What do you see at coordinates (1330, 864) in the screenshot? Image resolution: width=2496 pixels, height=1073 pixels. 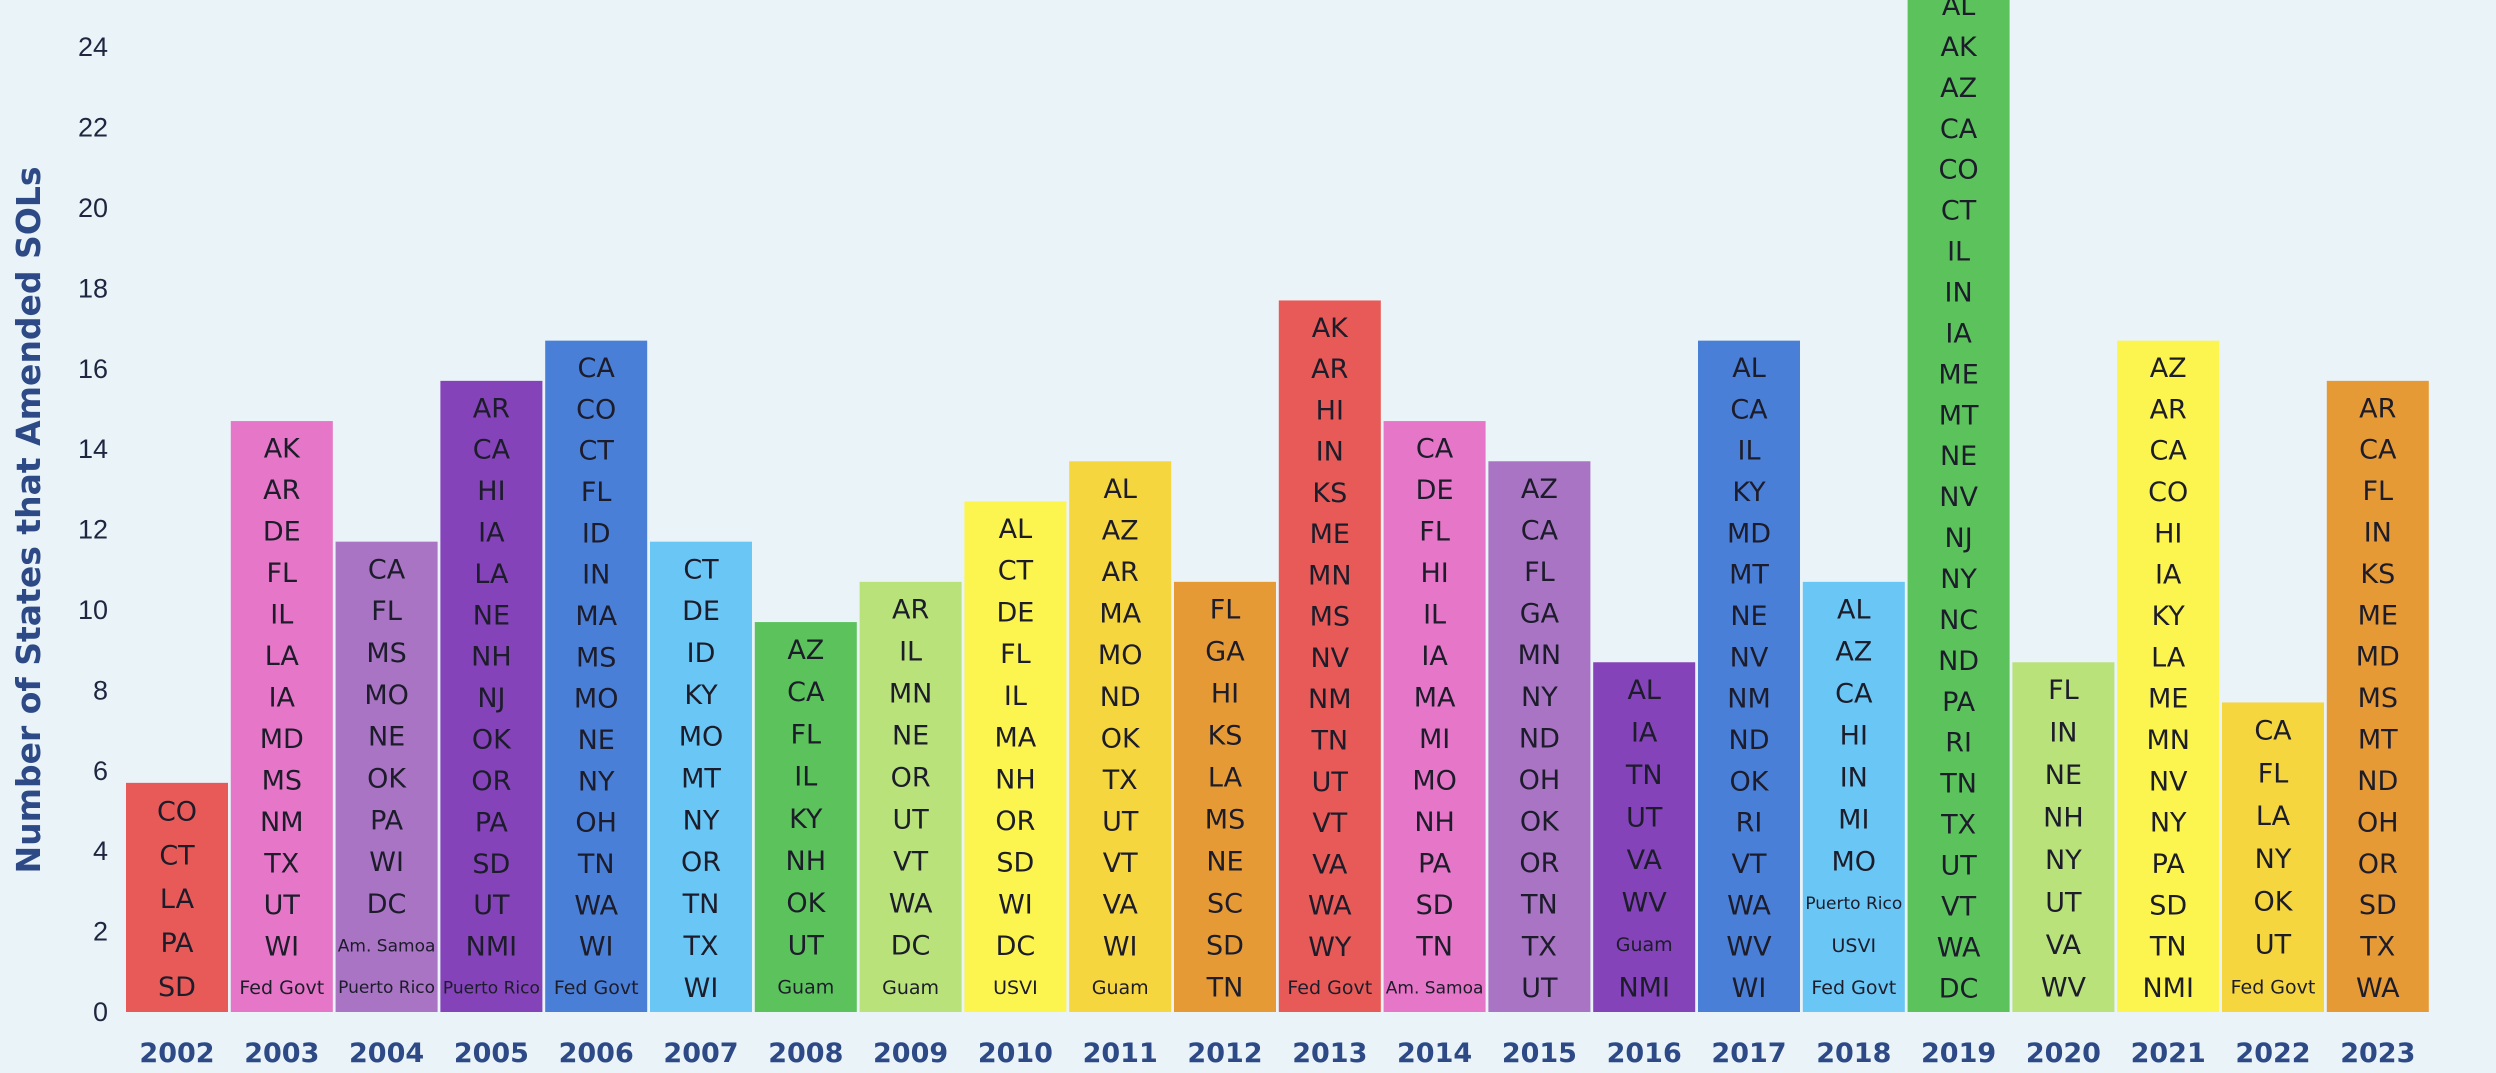 I see `bar-state-label: VA` at bounding box center [1330, 864].